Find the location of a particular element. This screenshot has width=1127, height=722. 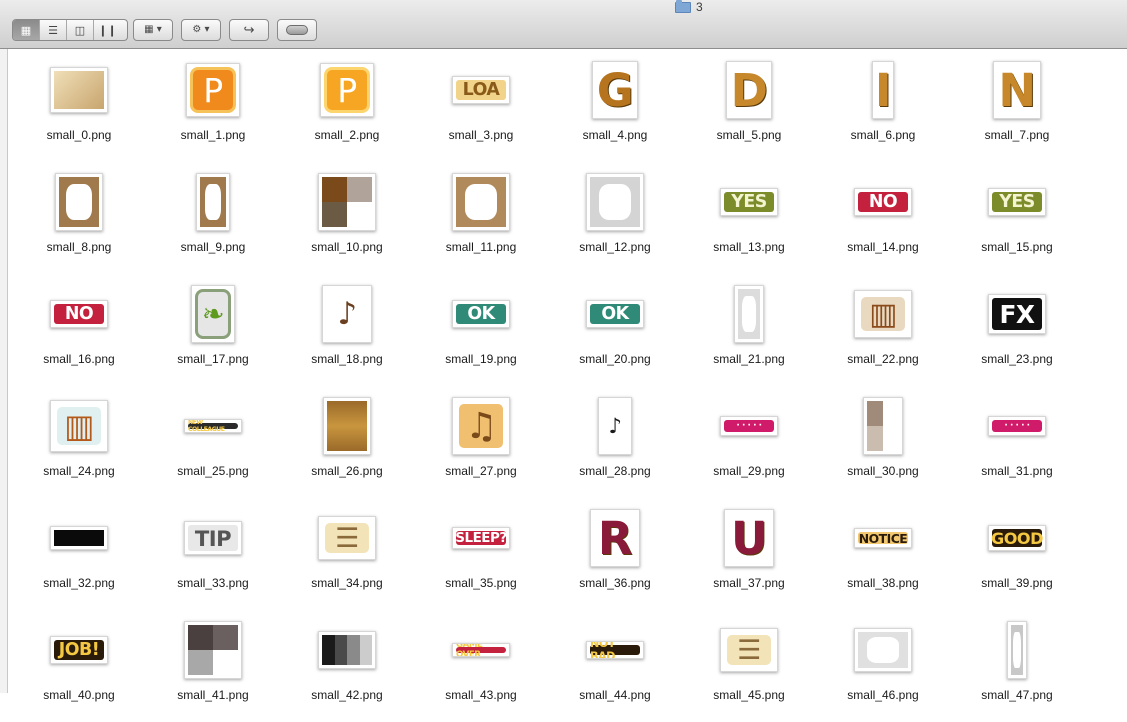

file-thumbnail: ❧ is located at coordinates (213, 314).